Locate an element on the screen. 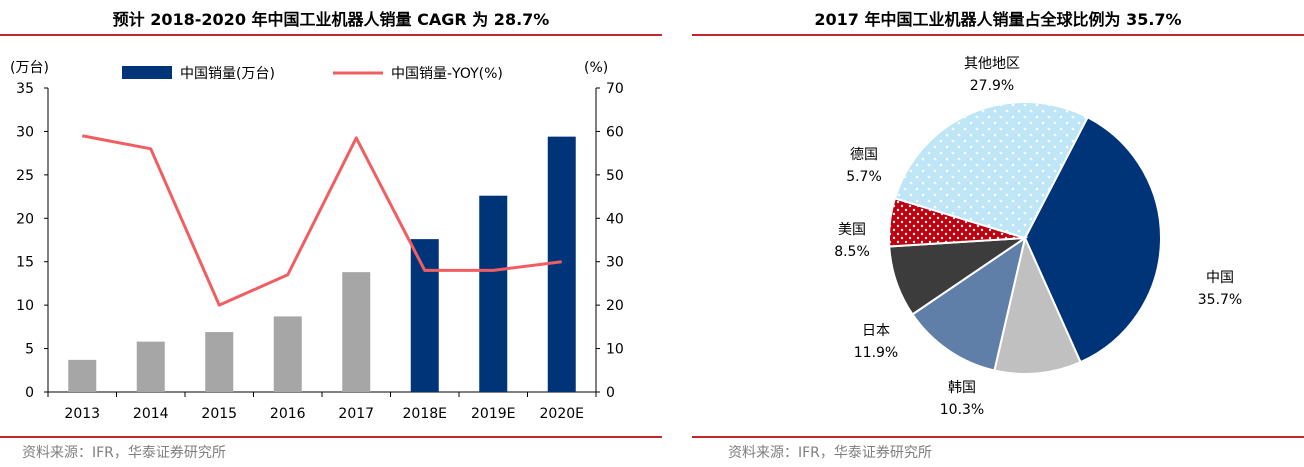 The height and width of the screenshot is (467, 1304). pie-label-pct: 8.5% is located at coordinates (852, 252).